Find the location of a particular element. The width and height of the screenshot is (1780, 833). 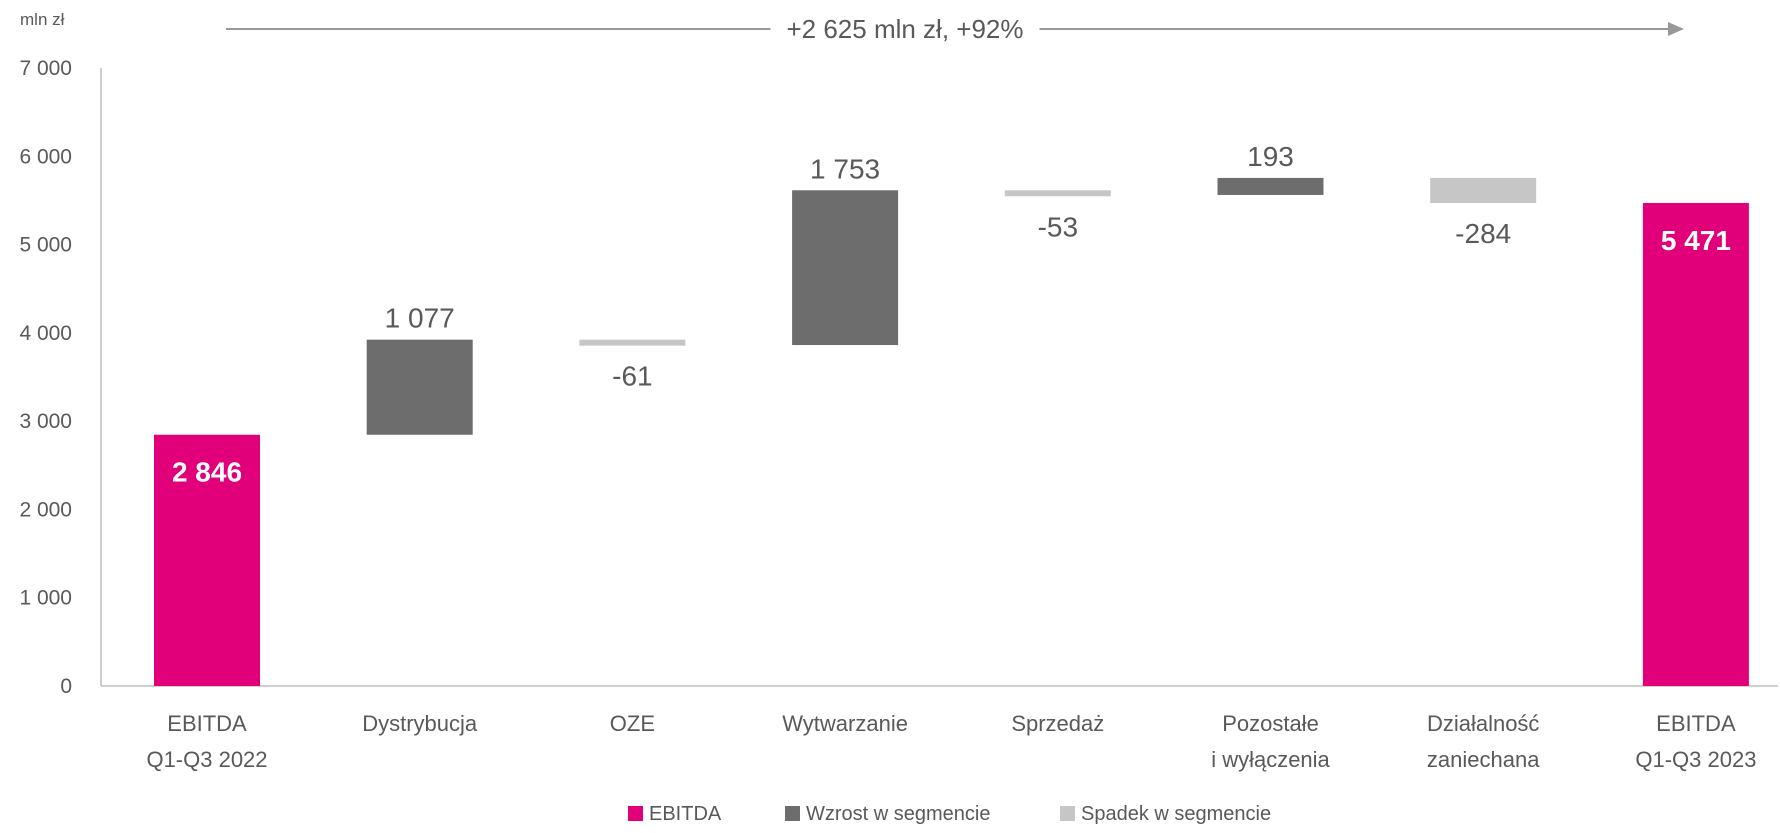

y-tick-label-3: 3 000 is located at coordinates (45, 421).